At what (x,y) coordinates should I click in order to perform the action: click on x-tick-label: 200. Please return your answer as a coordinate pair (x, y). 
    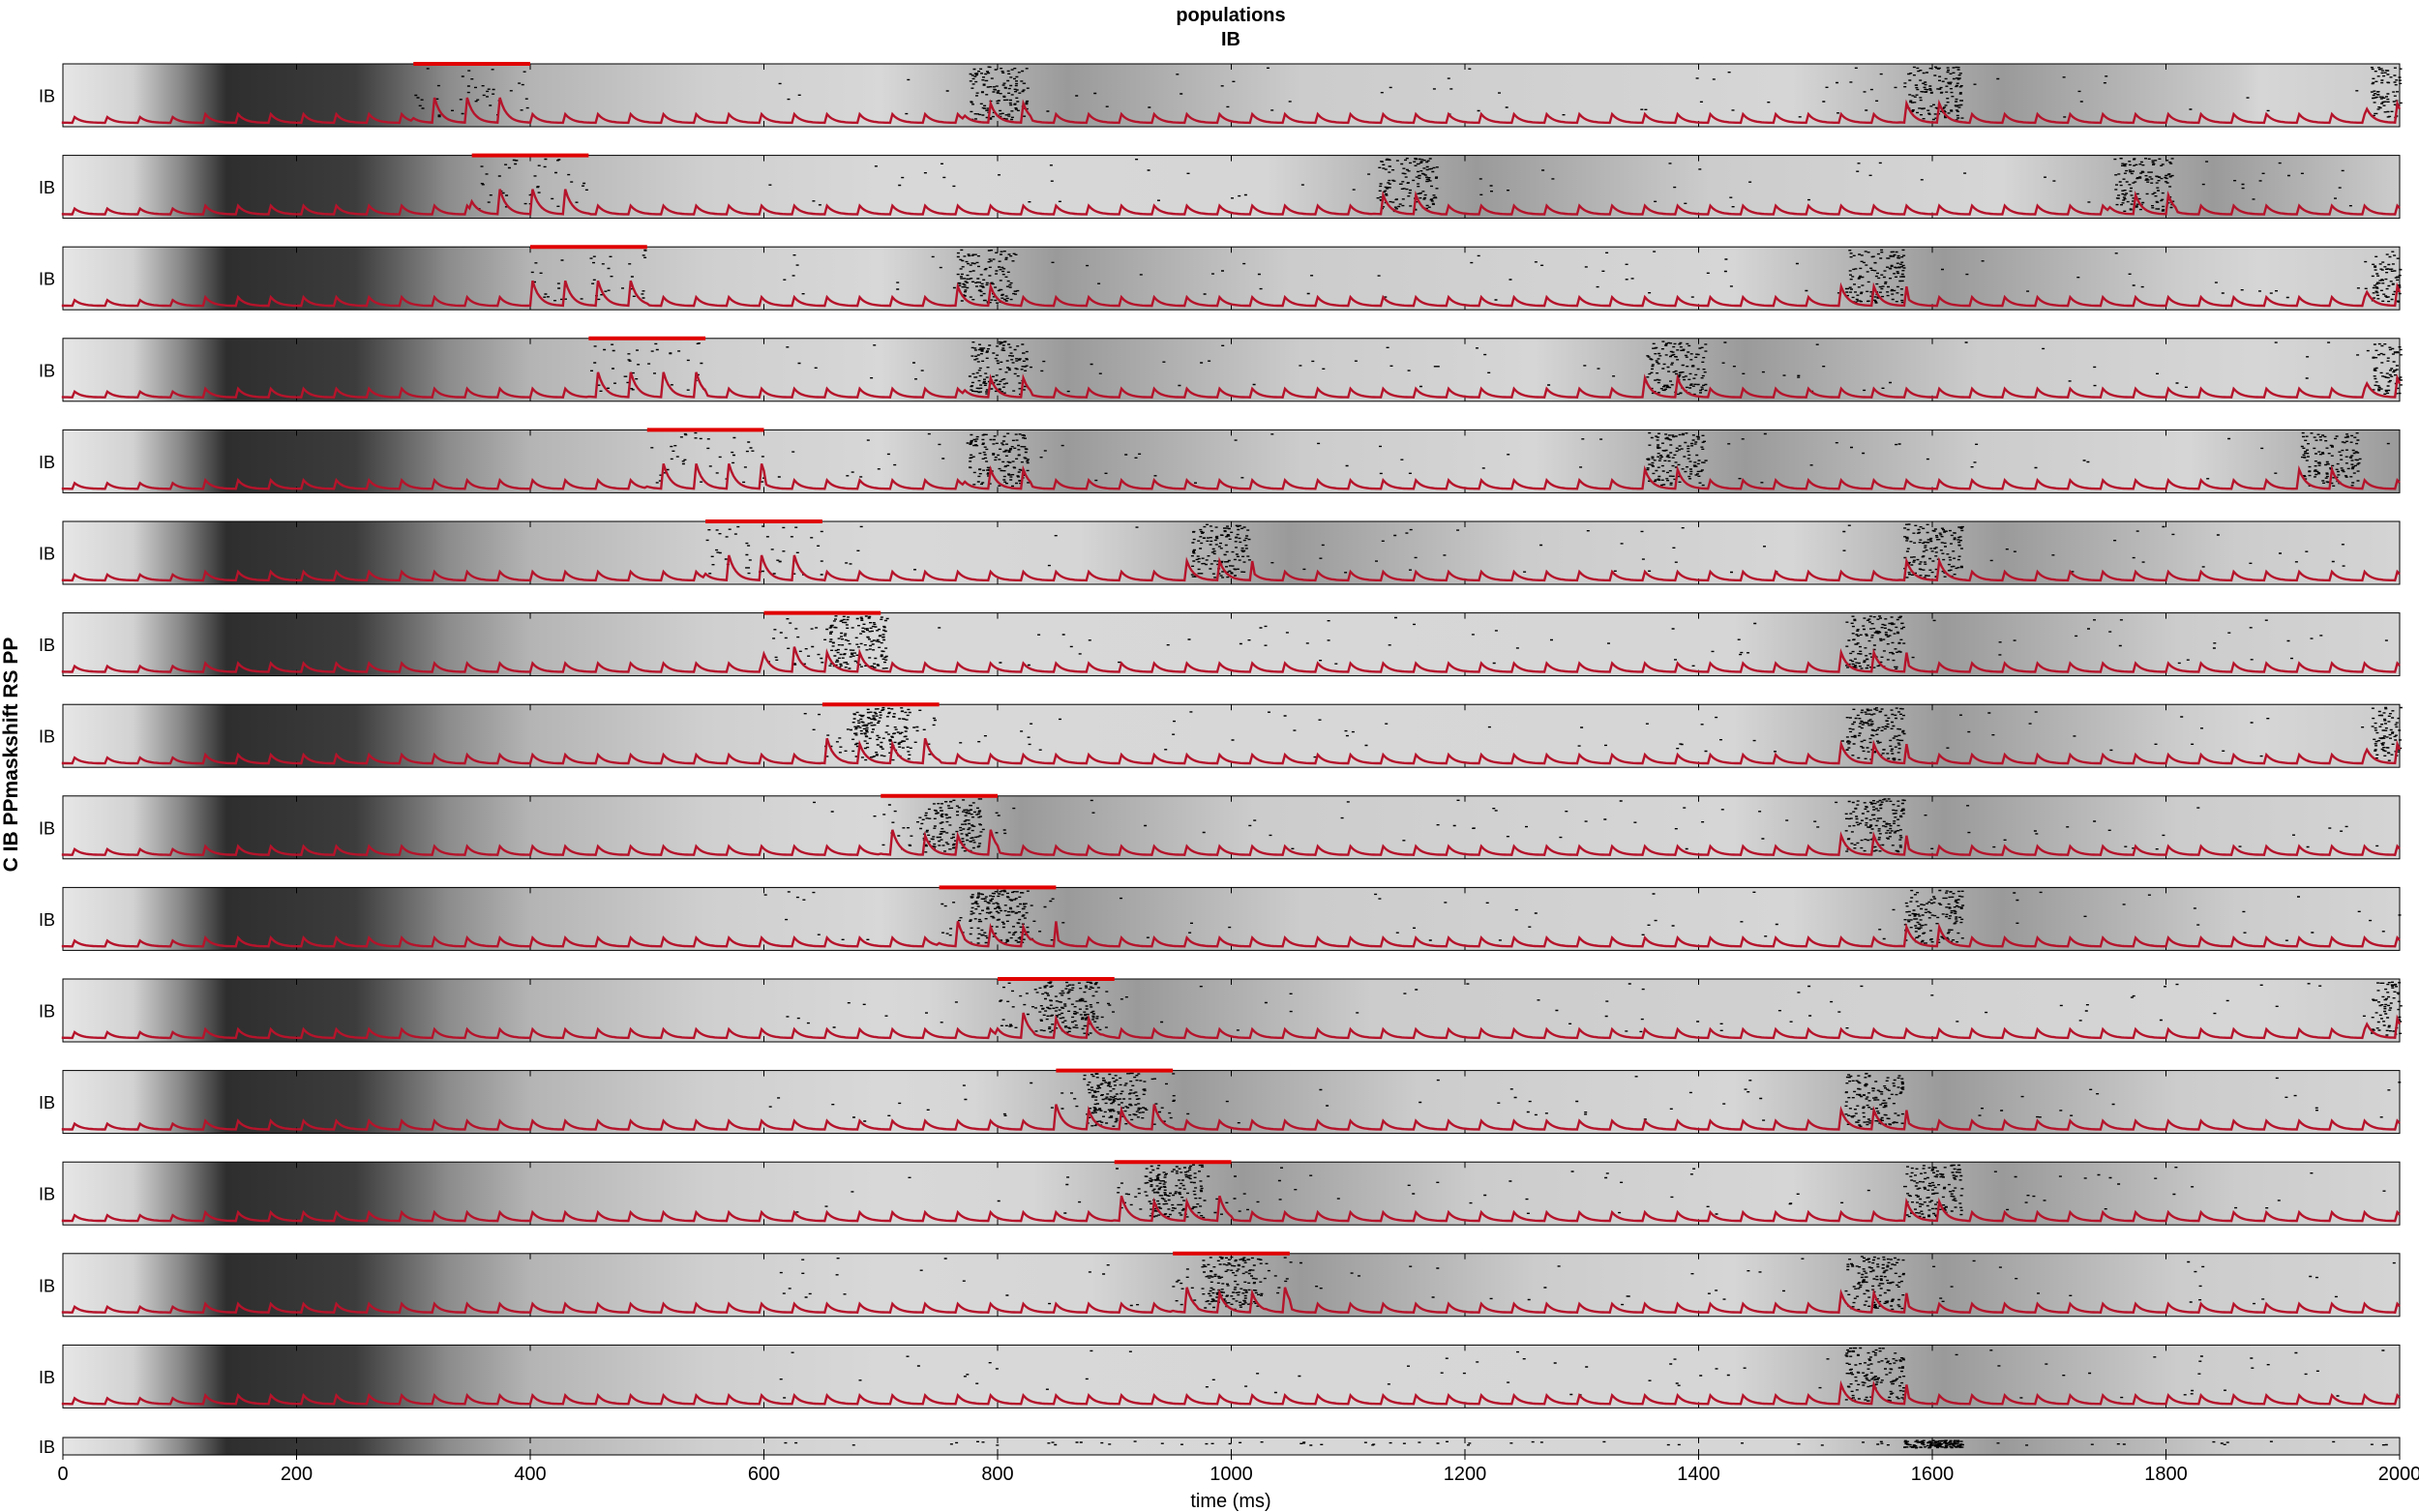
    Looking at the image, I should click on (297, 1475).